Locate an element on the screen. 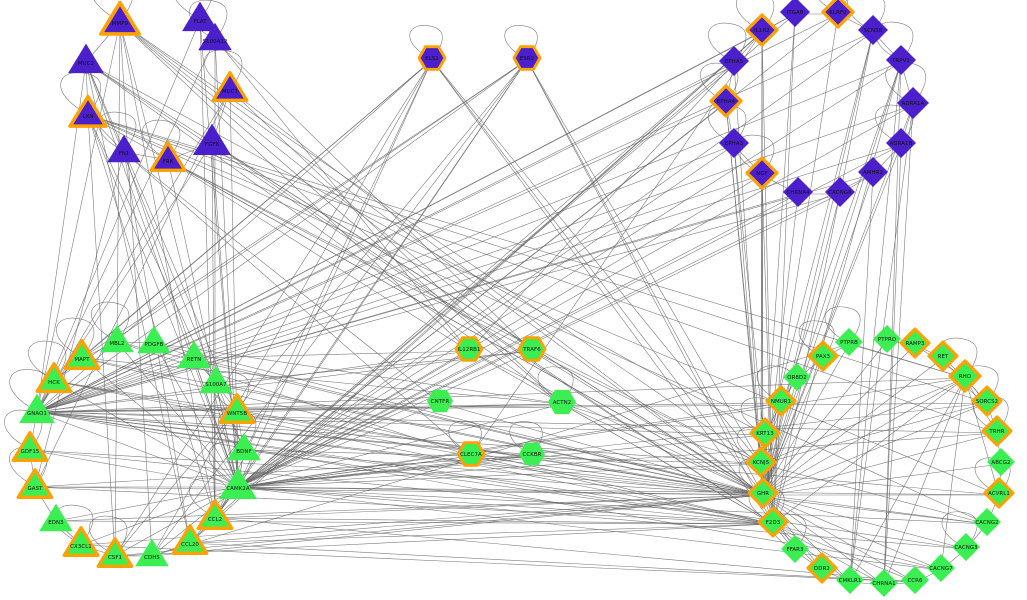  network-node-muc2: MUC2 is located at coordinates (86, 62).